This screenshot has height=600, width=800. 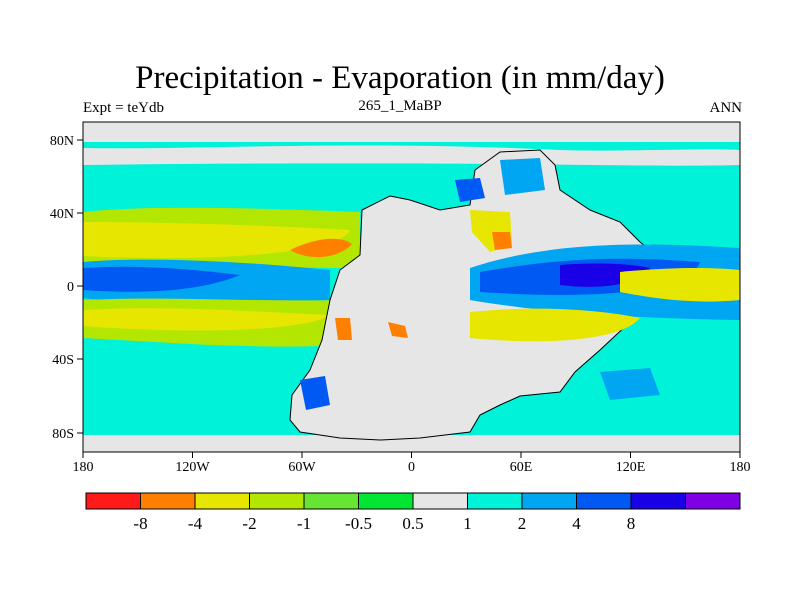 What do you see at coordinates (411, 443) in the screenshot?
I see `band-south-polar` at bounding box center [411, 443].